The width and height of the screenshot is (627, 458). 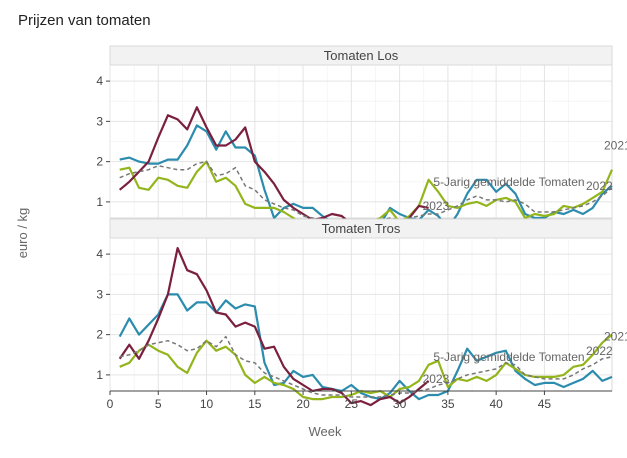 I want to click on x-tick-label: 40, so click(x=496, y=404).